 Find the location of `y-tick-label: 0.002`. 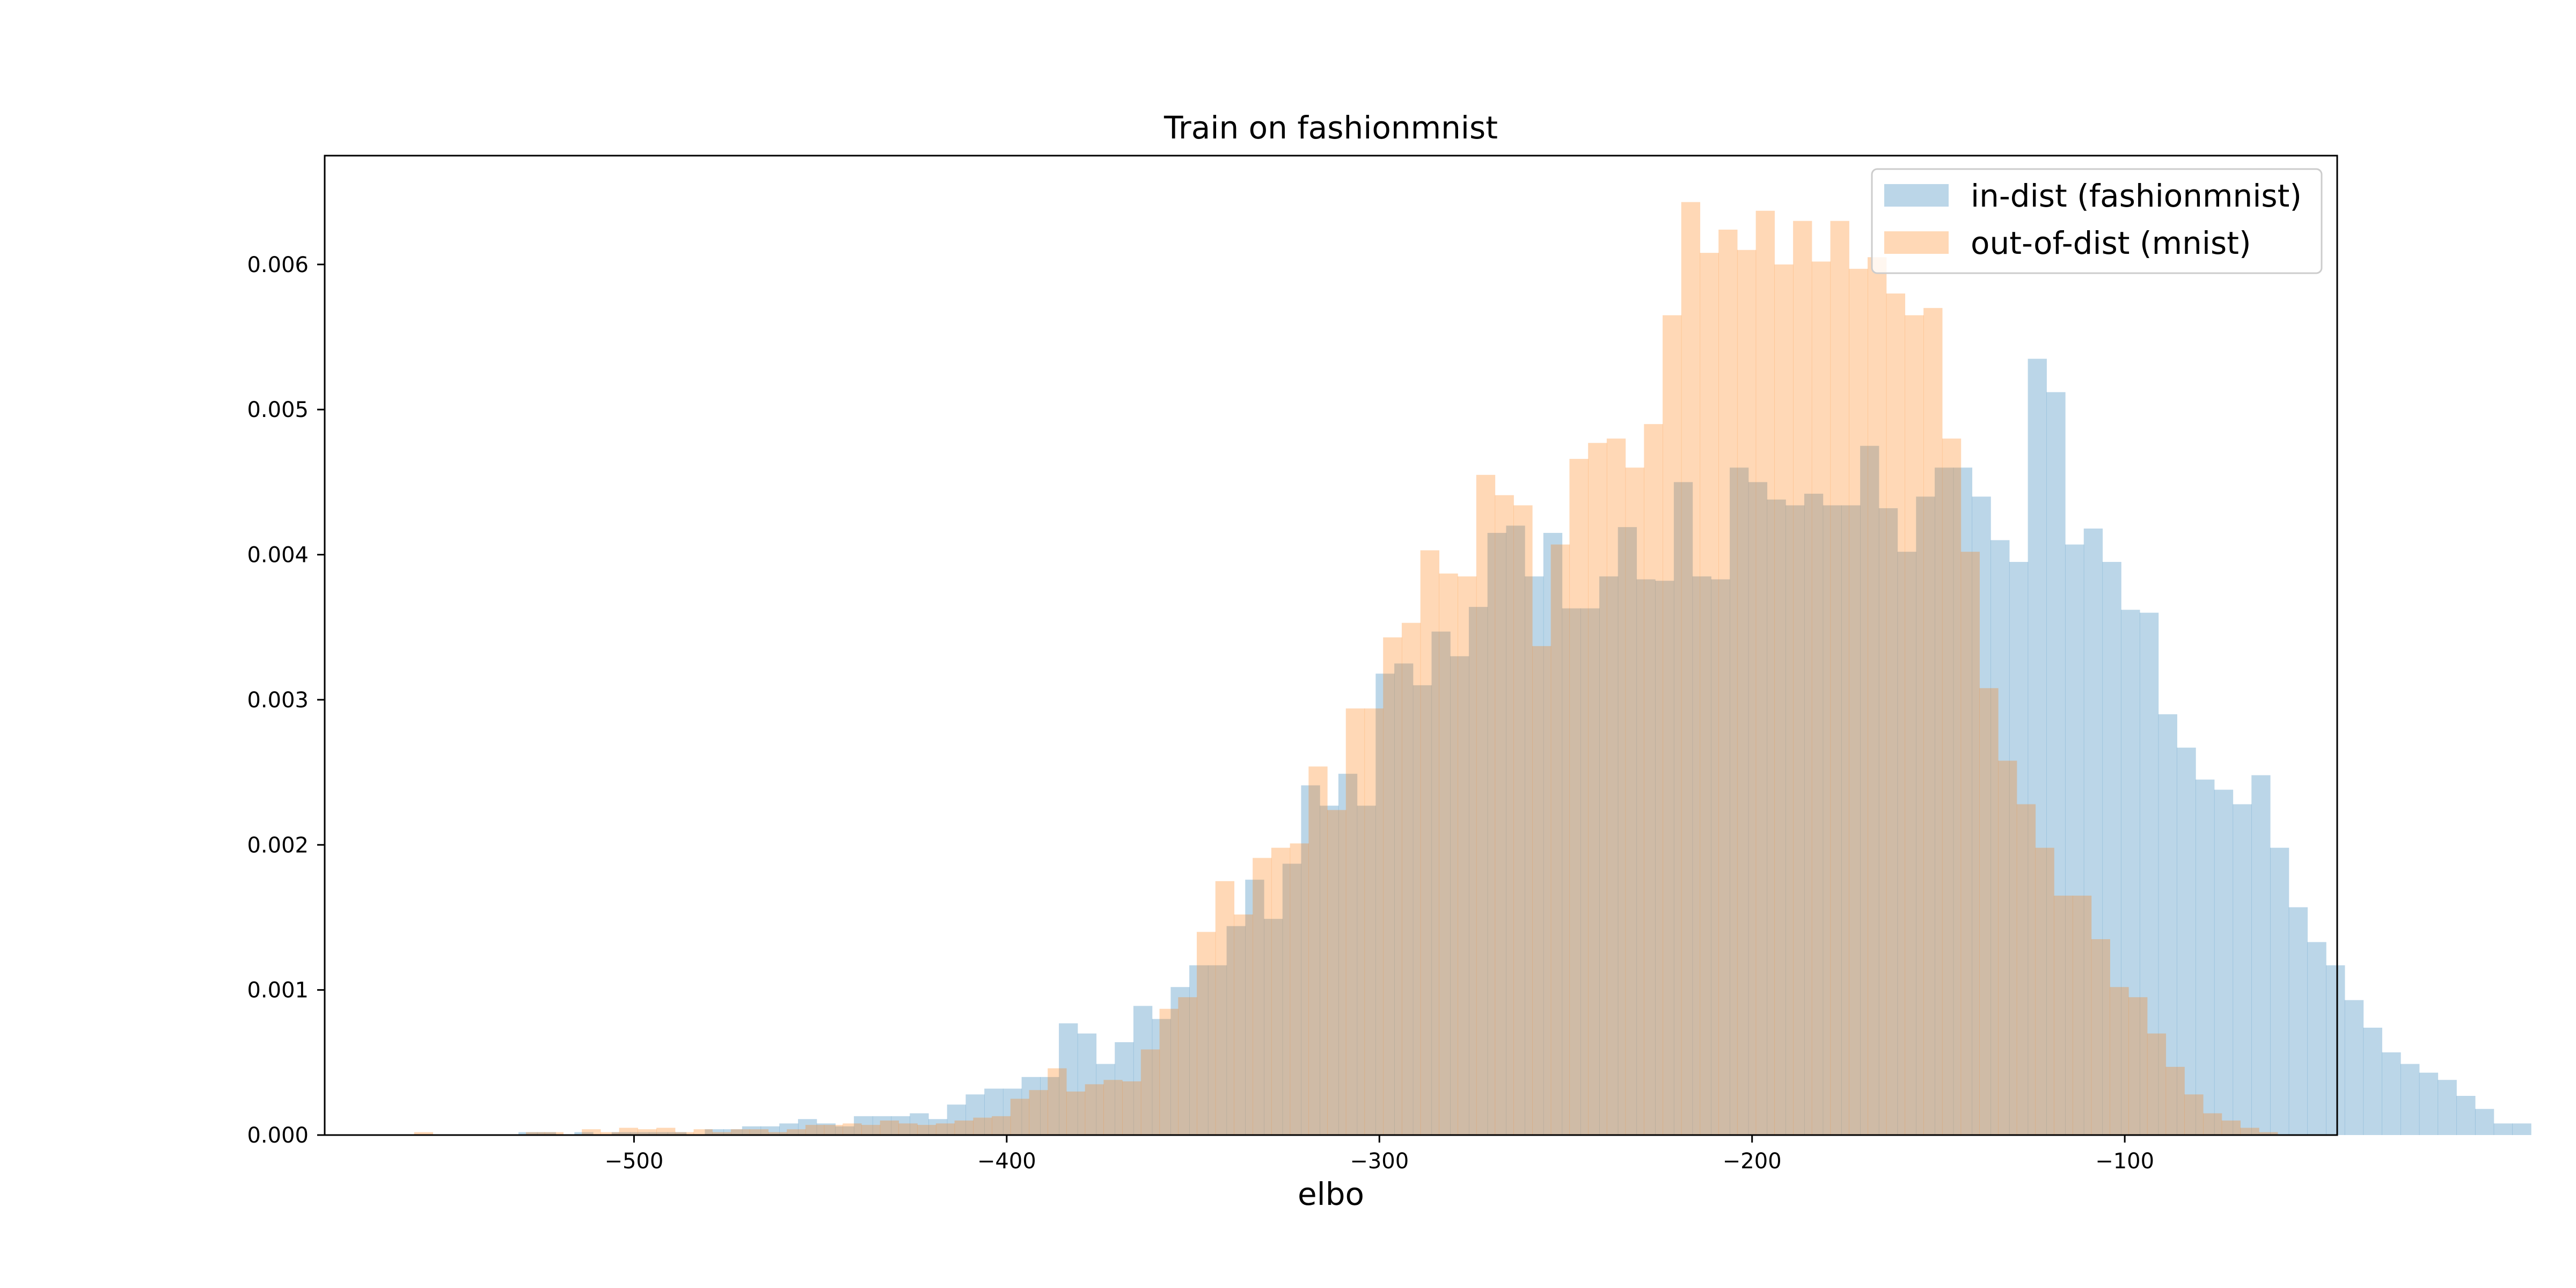

y-tick-label: 0.002 is located at coordinates (278, 845).